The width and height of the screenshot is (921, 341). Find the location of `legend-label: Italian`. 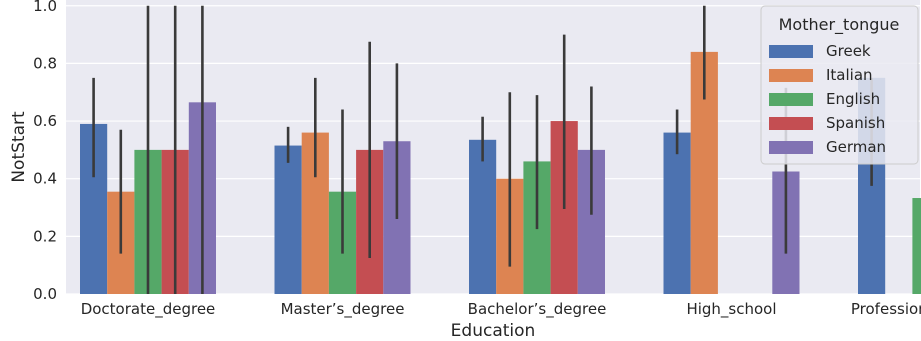

legend-label: Italian is located at coordinates (849, 75).